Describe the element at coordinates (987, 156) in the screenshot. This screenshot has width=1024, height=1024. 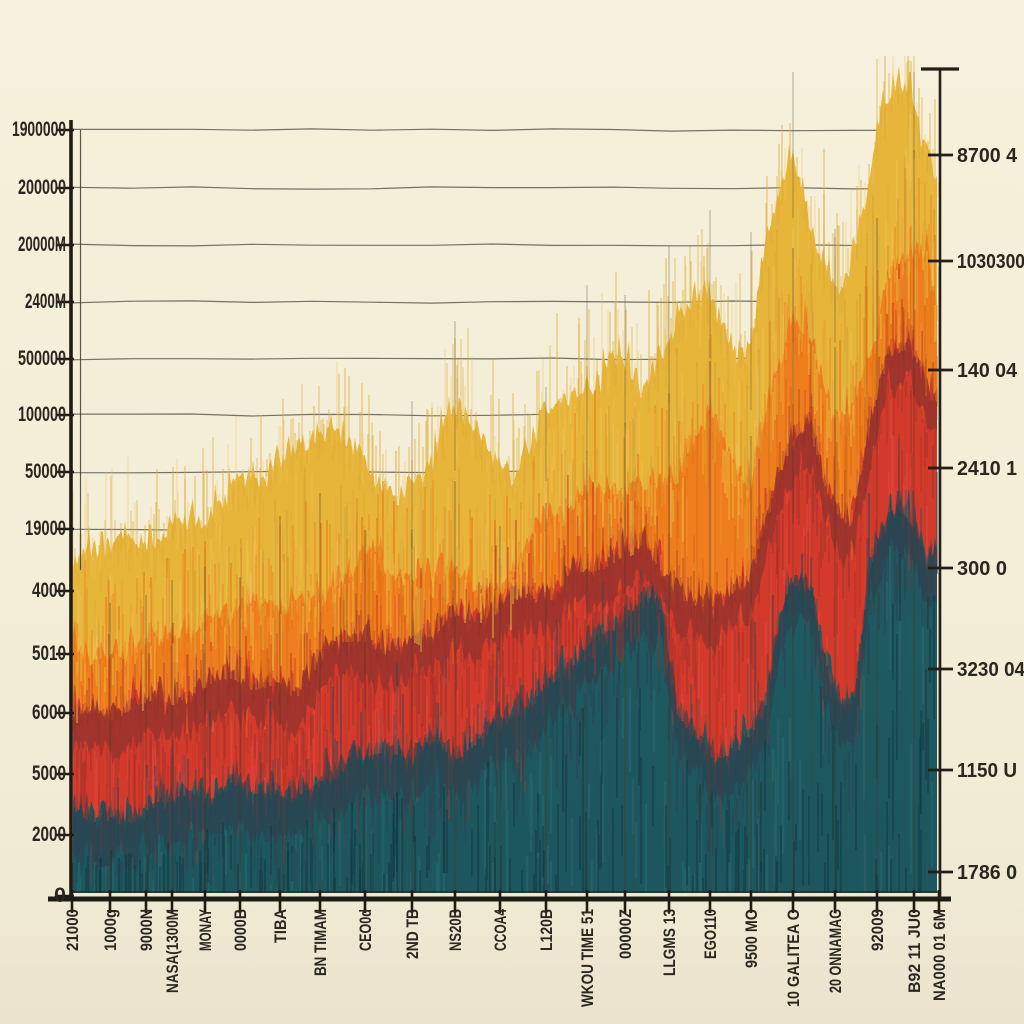
I see `svg-text: 8700 4` at that location.